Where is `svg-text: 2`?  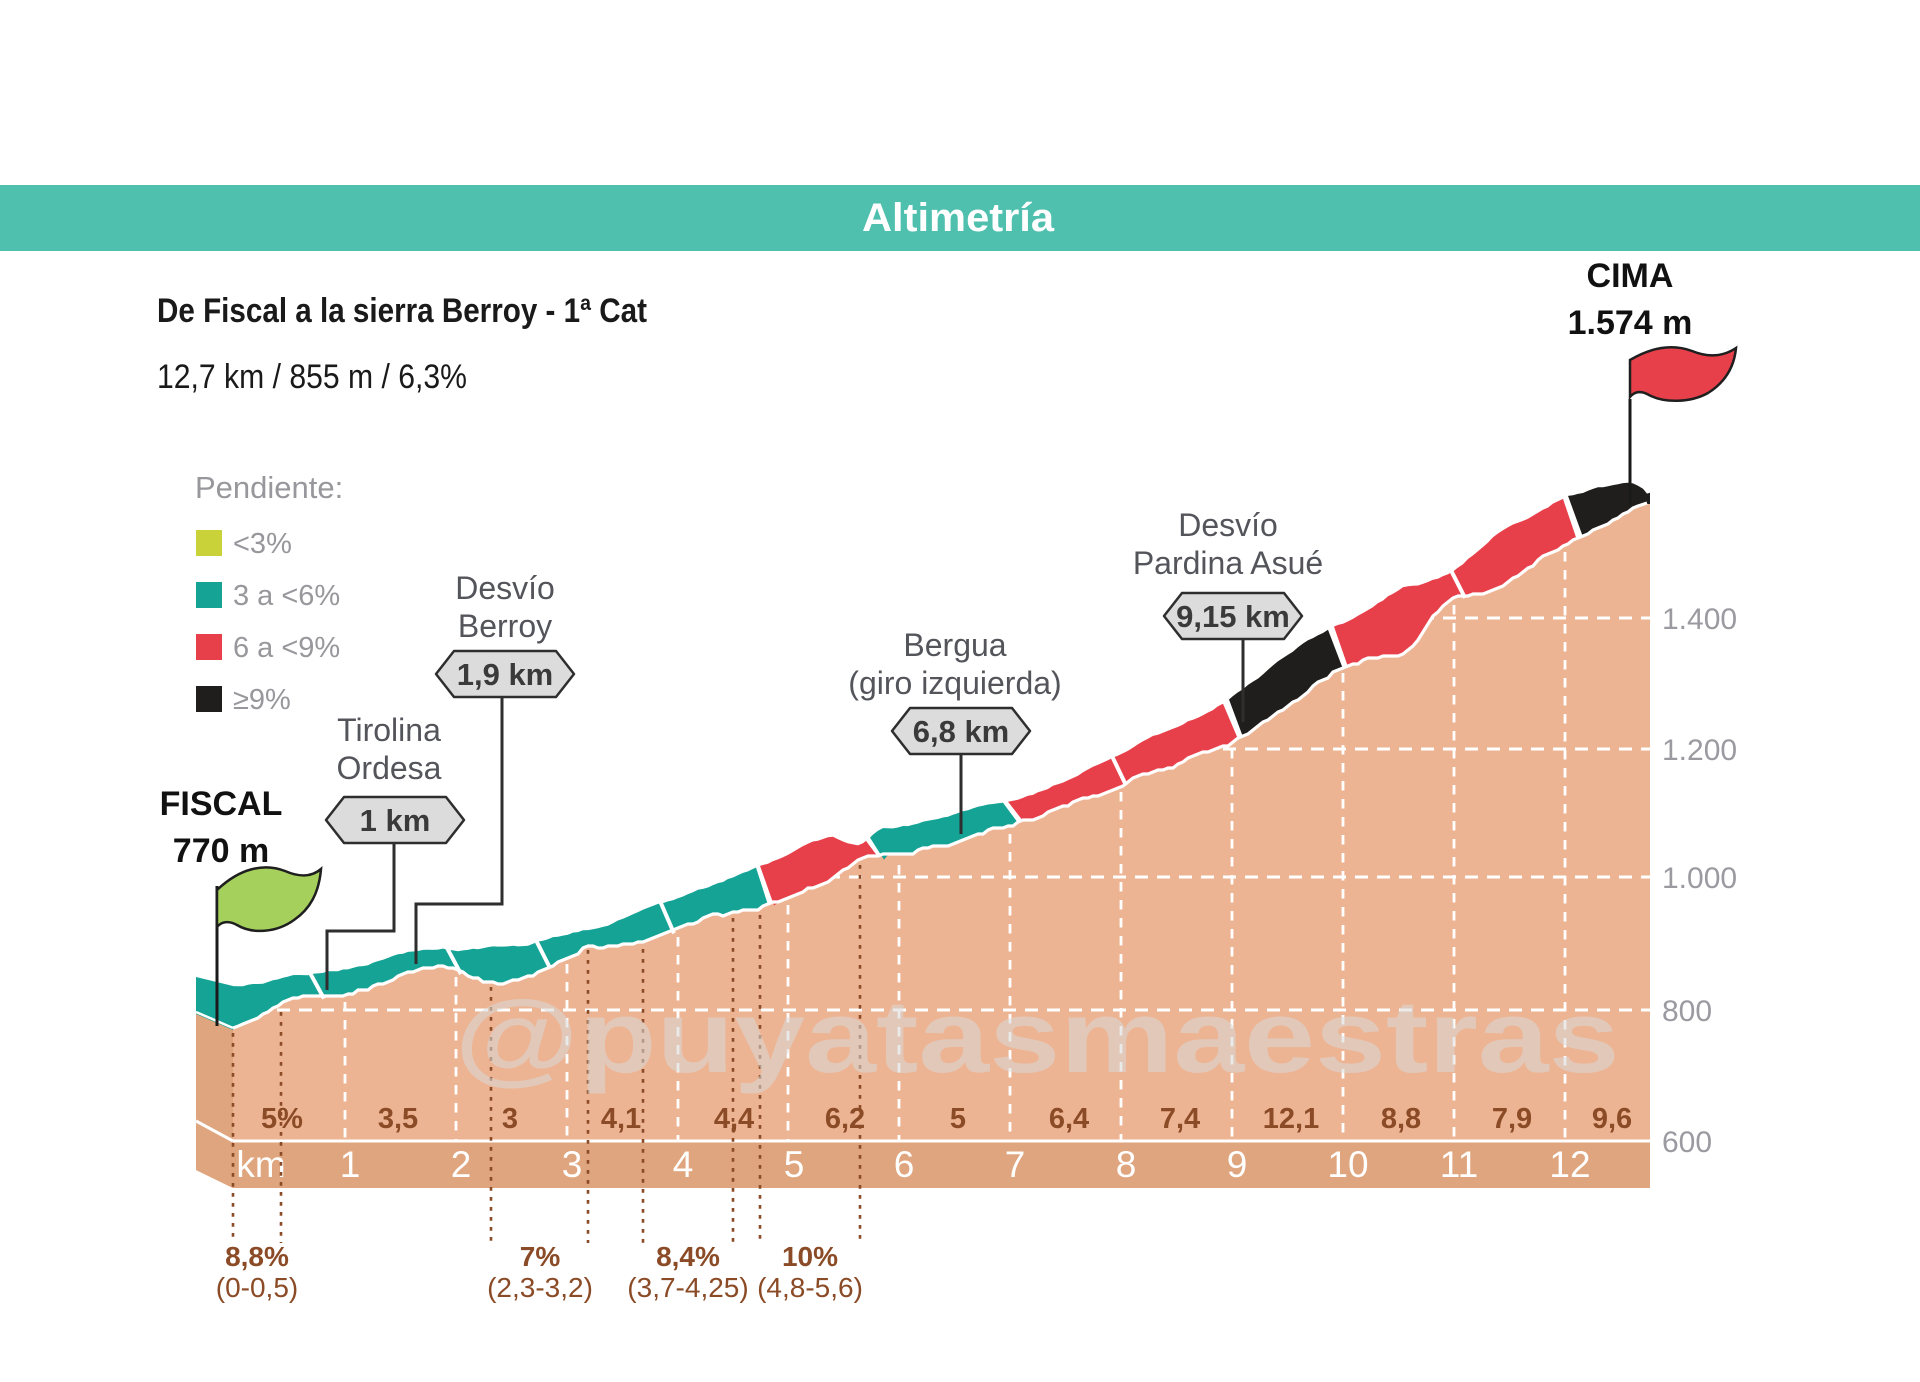 svg-text: 2 is located at coordinates (461, 1164).